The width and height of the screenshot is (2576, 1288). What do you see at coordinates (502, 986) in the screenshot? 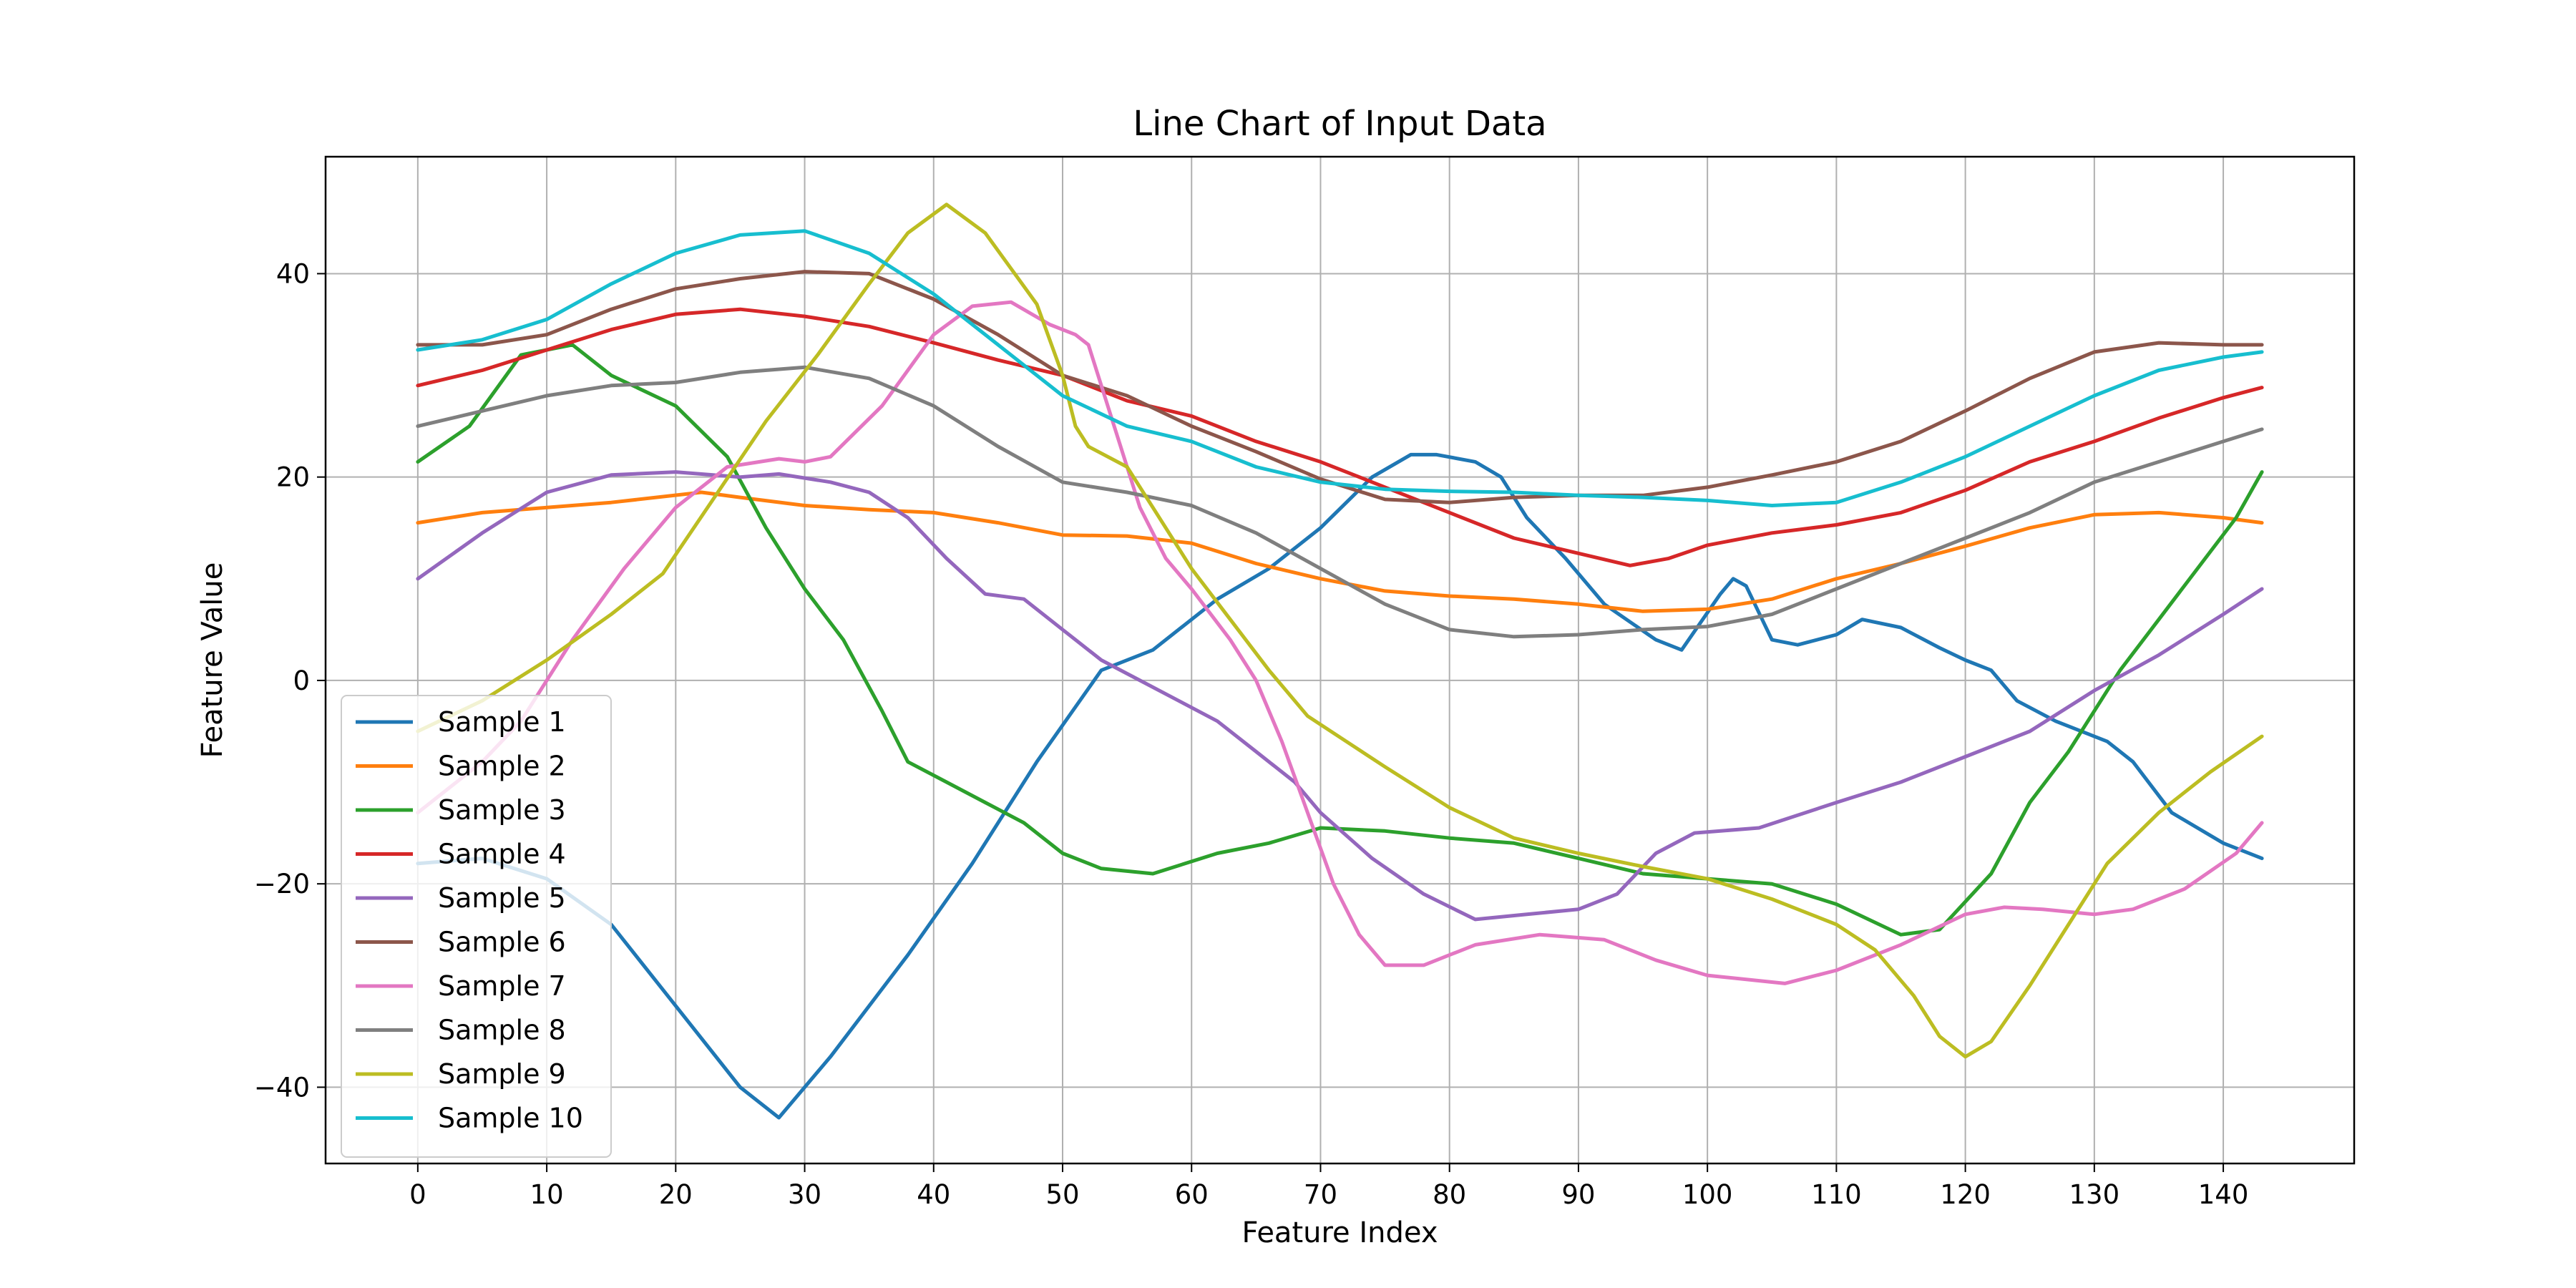
I see `legend-label-7: Sample 7` at bounding box center [502, 986].